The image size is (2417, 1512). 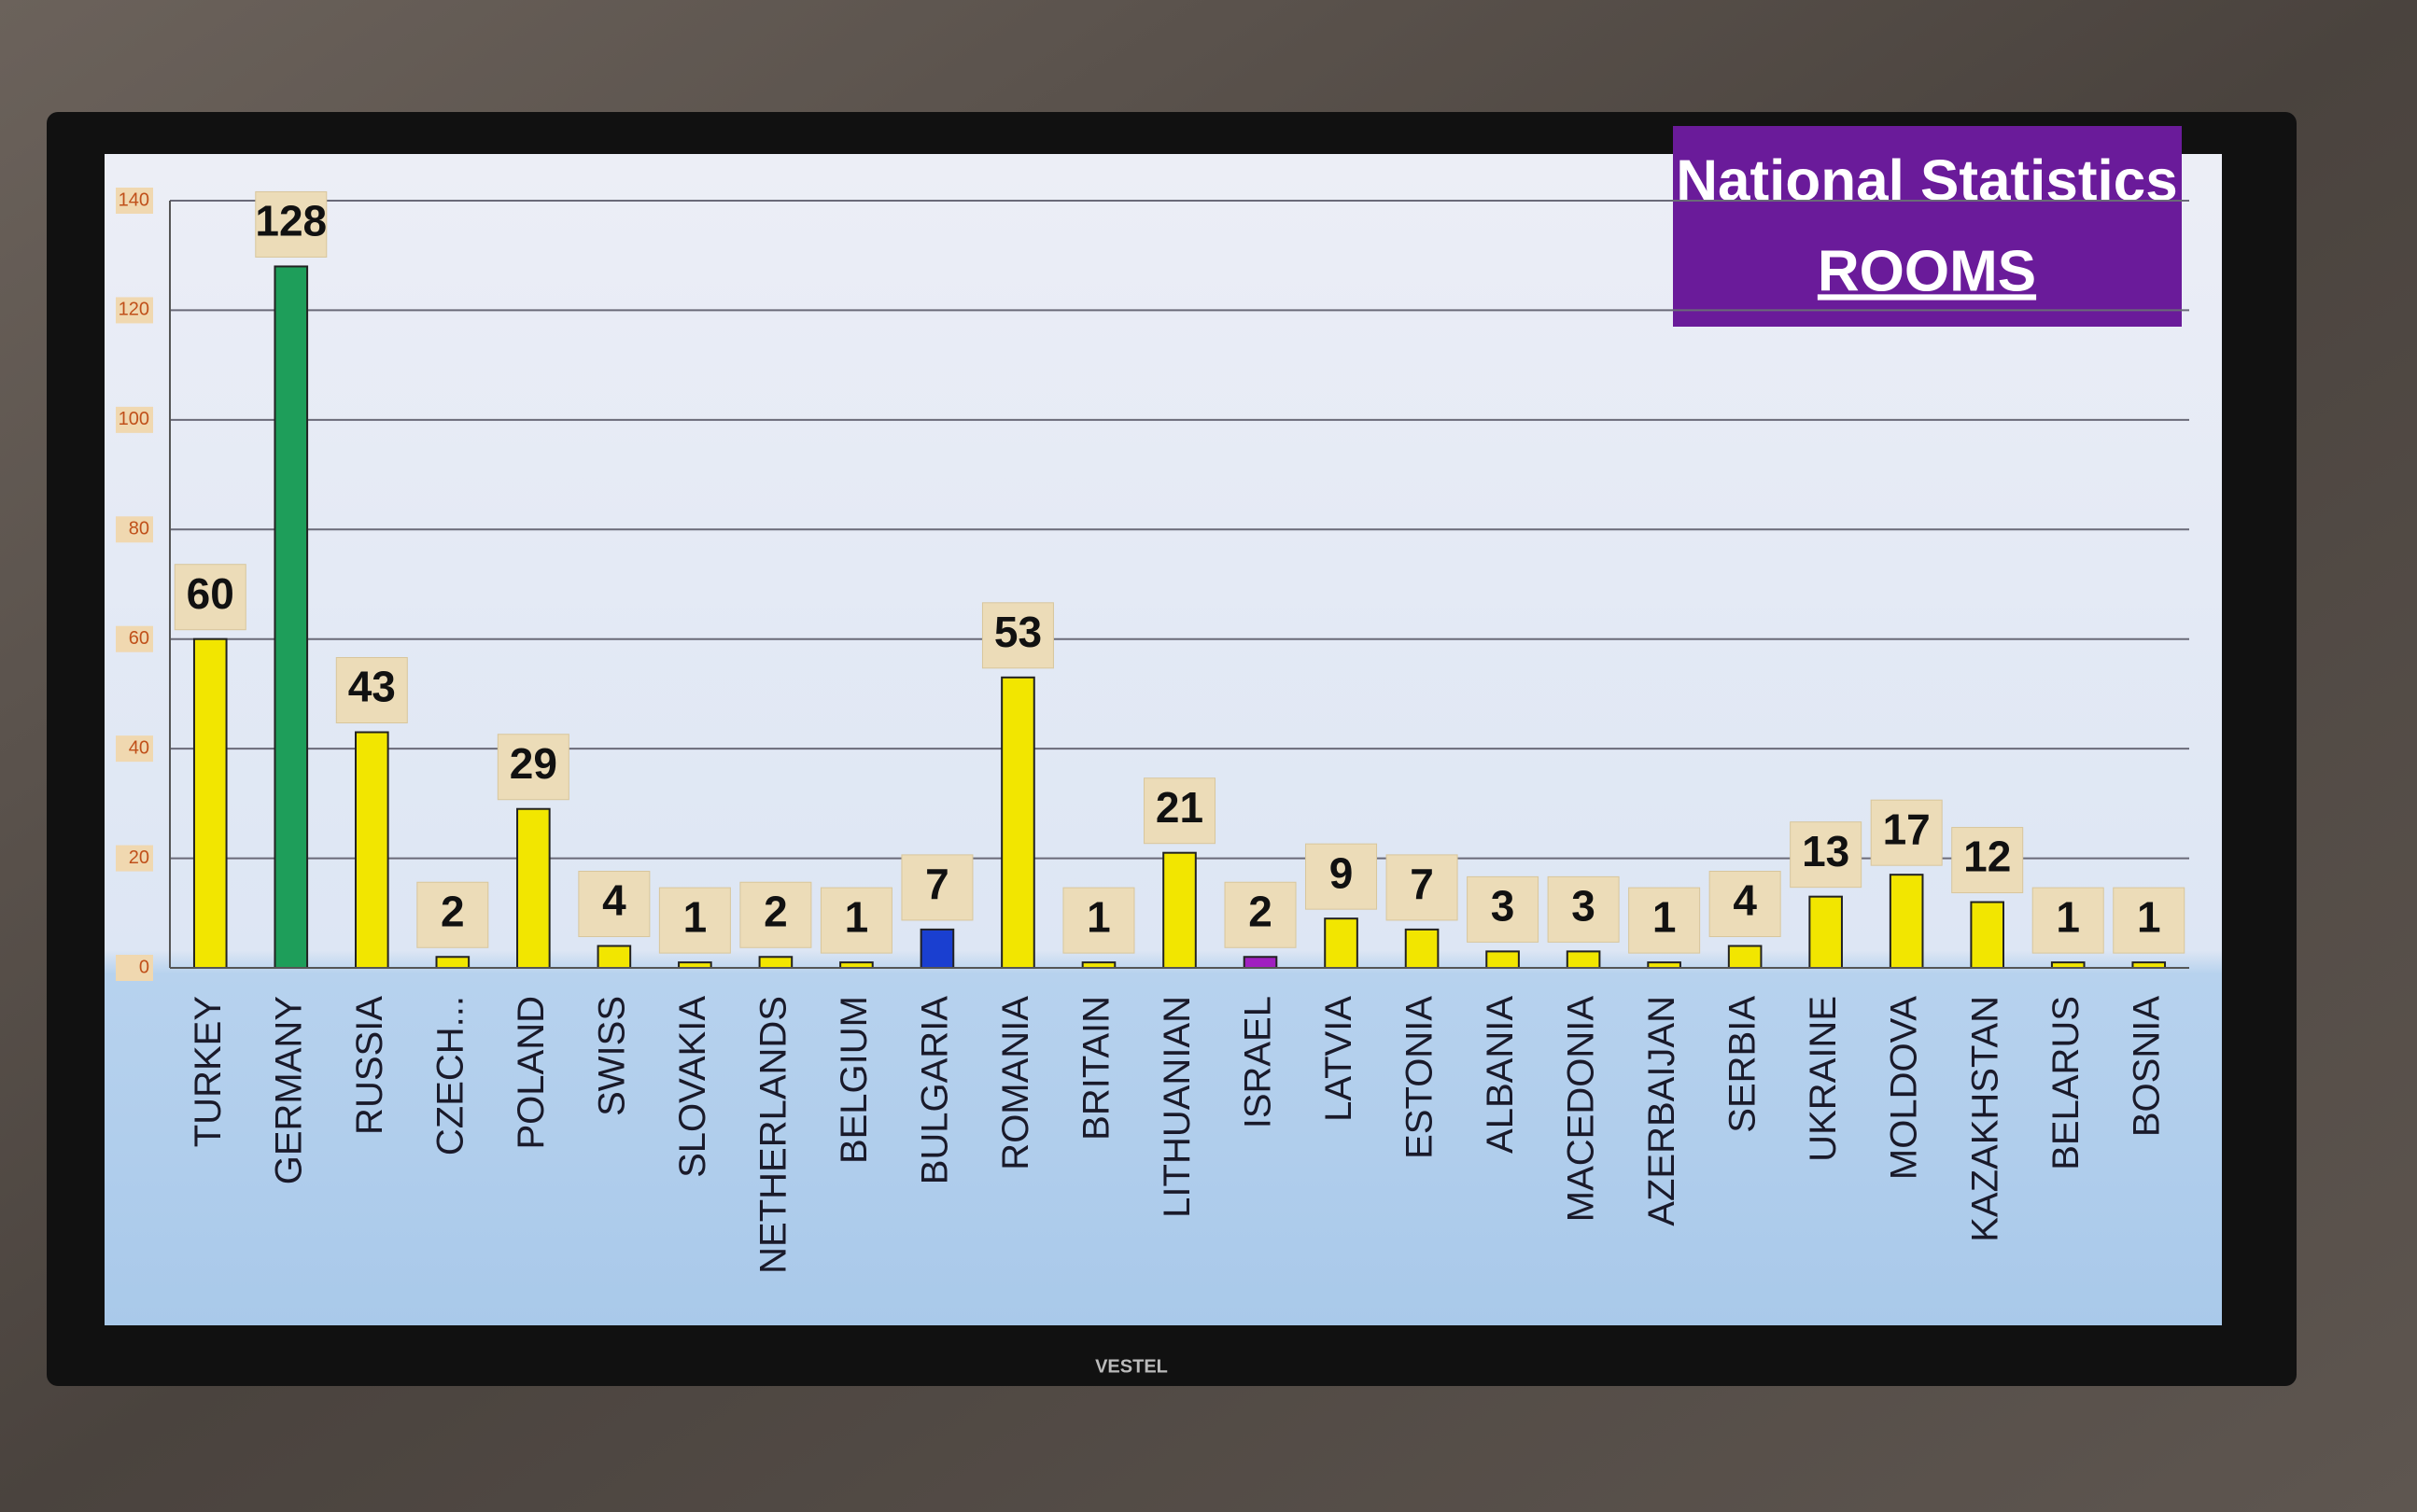 I want to click on y-tick-label: 40, so click(x=139, y=747).